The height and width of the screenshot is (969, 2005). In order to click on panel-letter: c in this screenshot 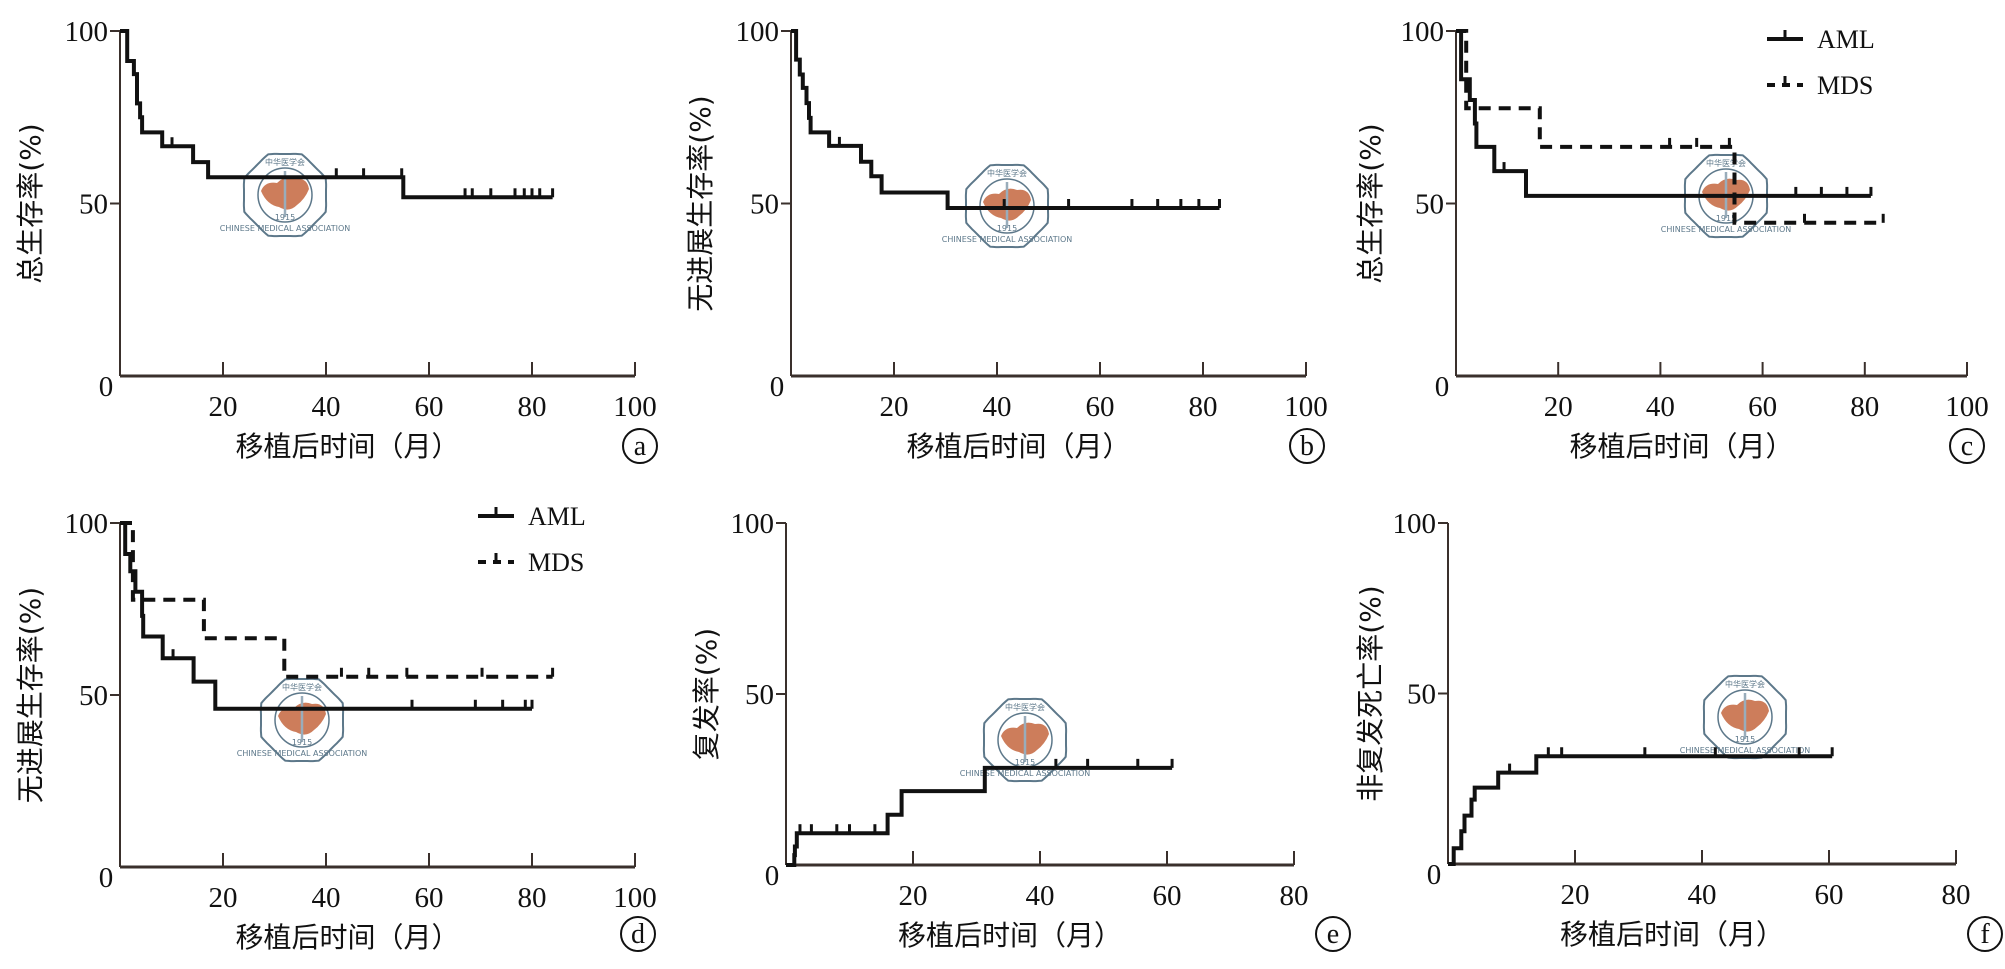, I will do `click(1967, 446)`.